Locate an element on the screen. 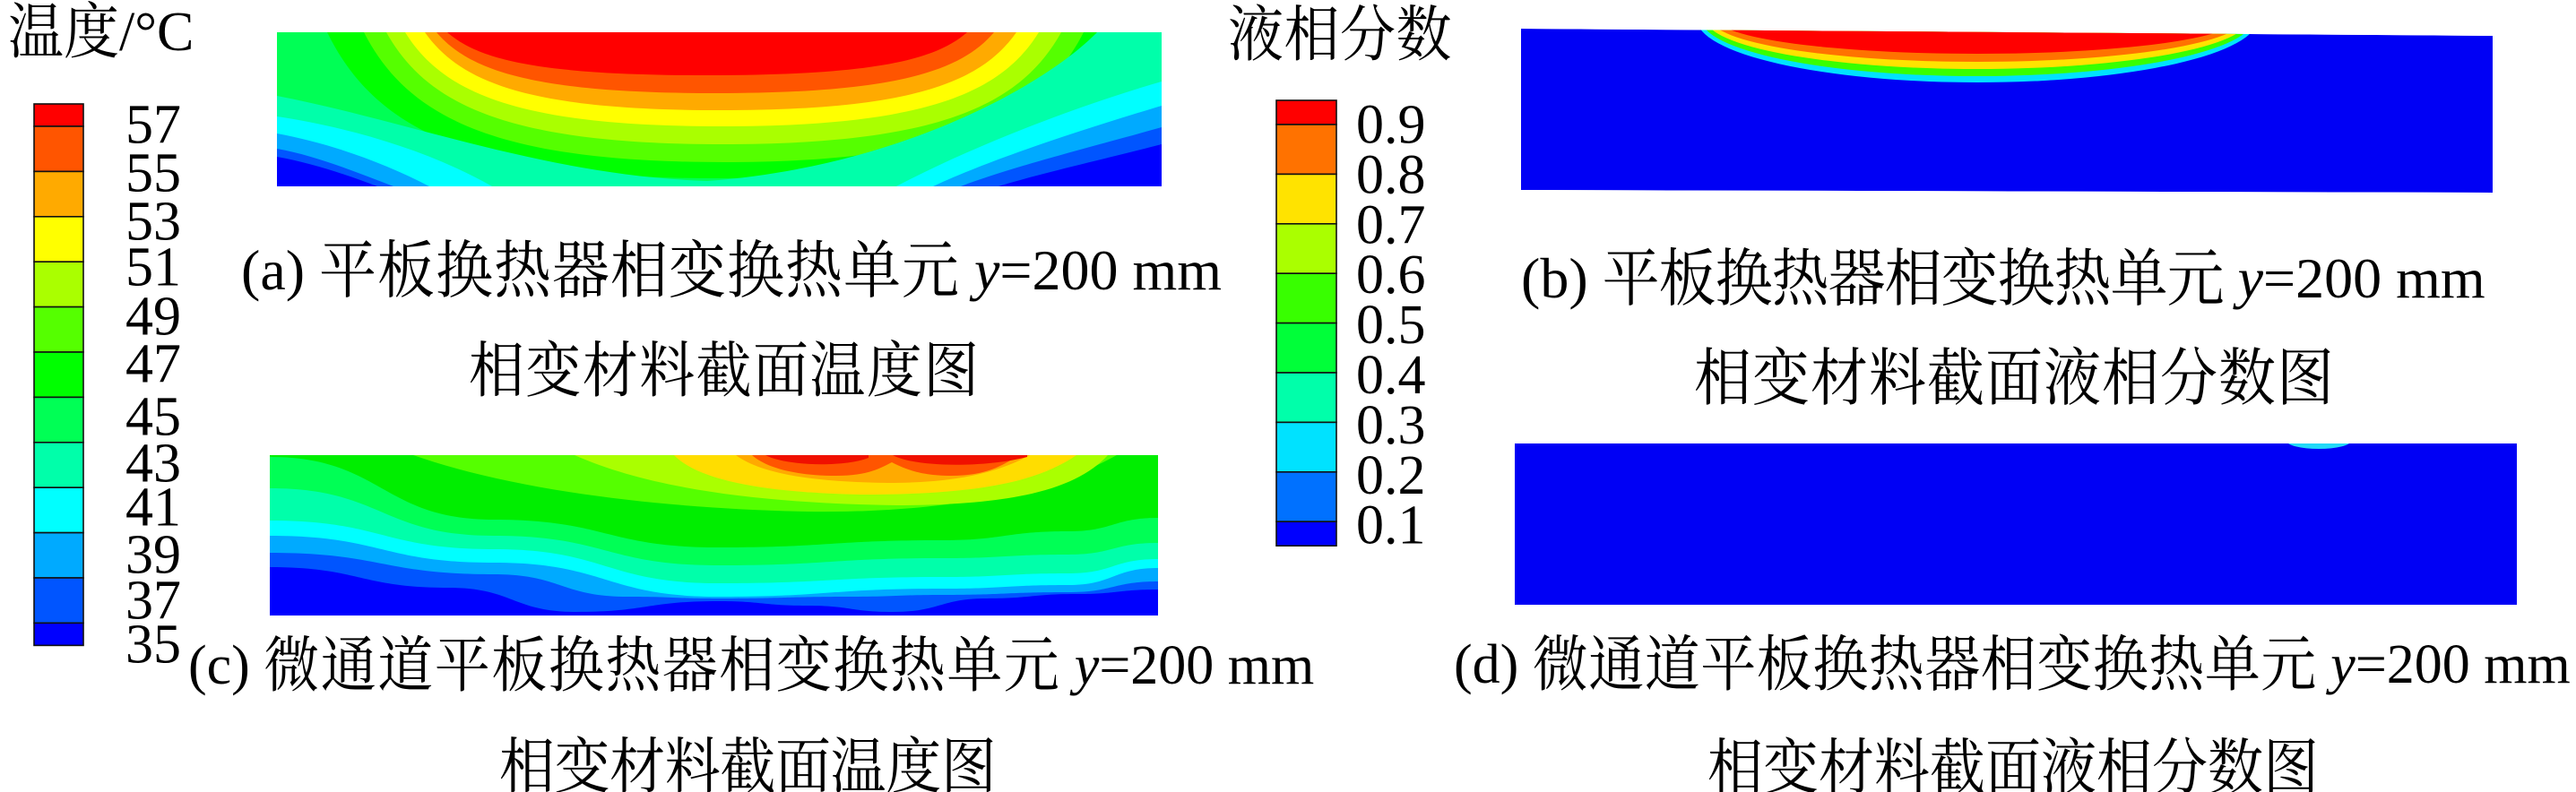 The image size is (2576, 792). svg-text: (c) is located at coordinates (226, 665).